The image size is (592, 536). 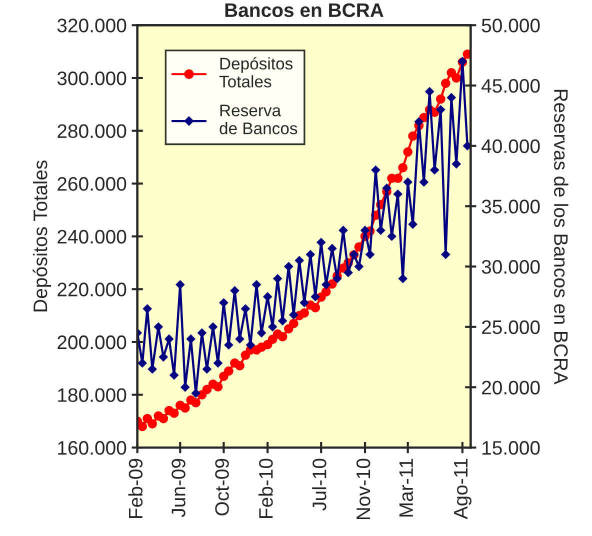 I want to click on y2-tick-label: 20.000, so click(x=511, y=387).